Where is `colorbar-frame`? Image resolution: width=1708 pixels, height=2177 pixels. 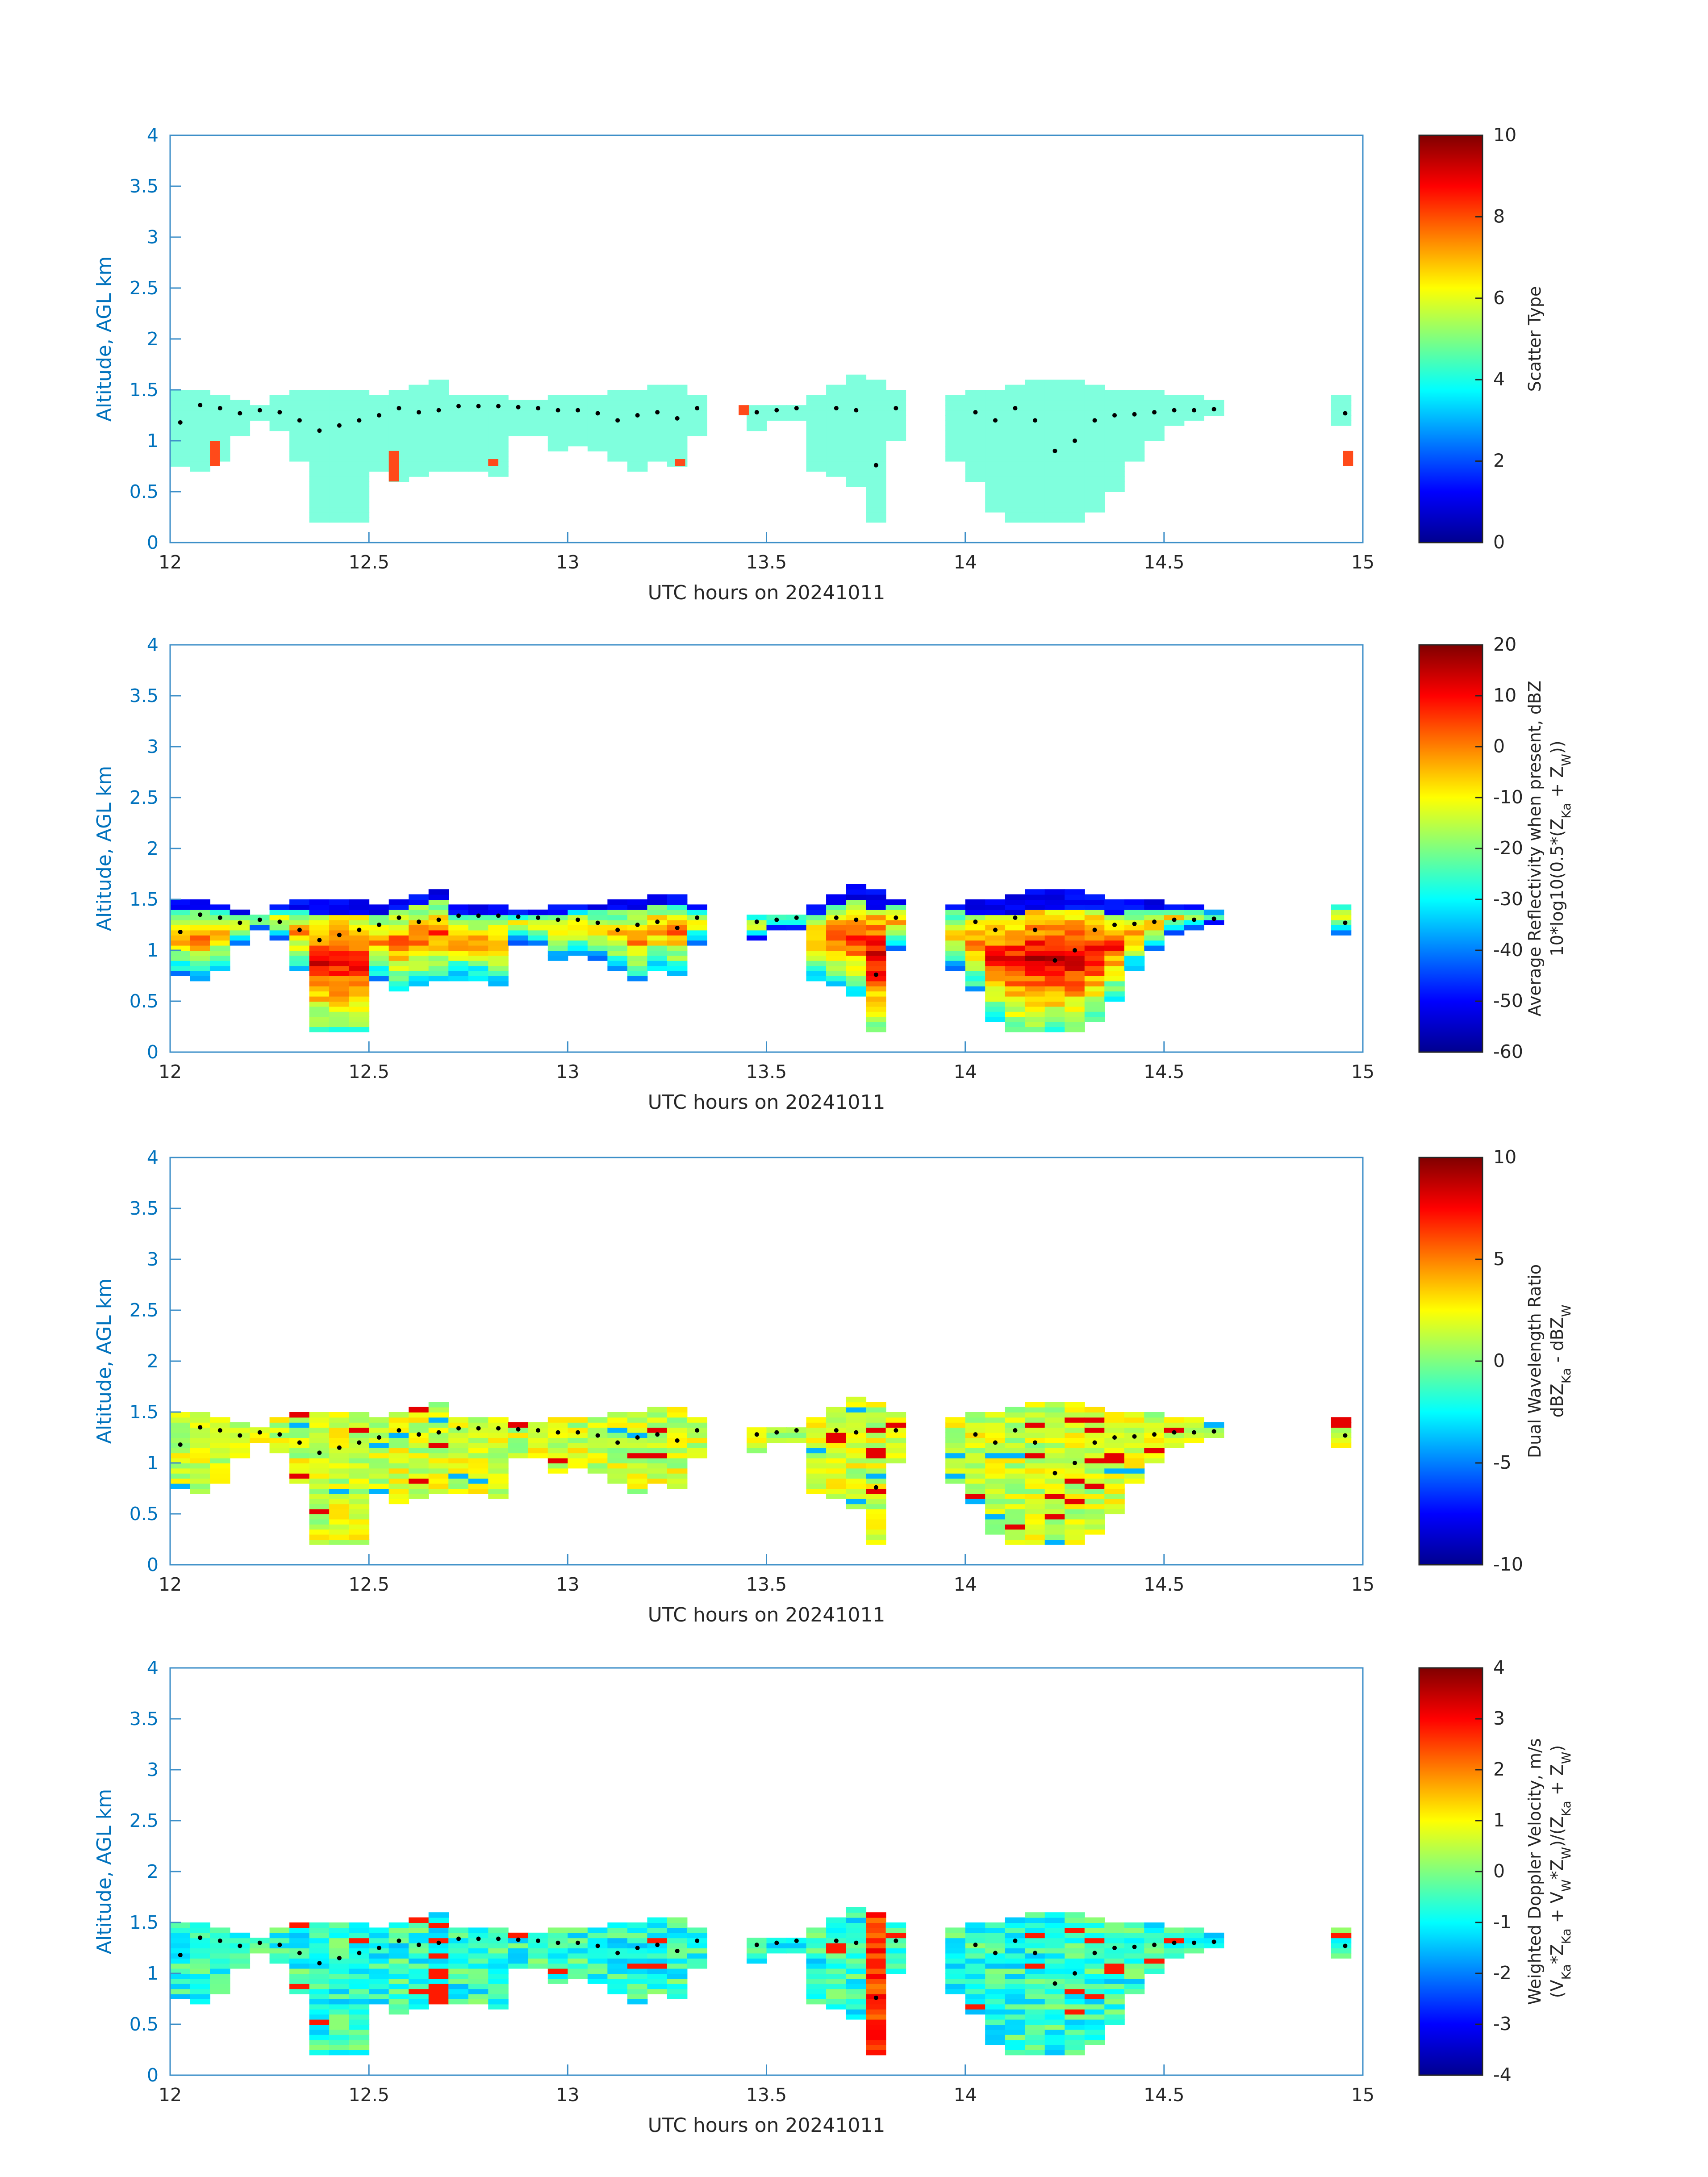
colorbar-frame is located at coordinates (1450, 338).